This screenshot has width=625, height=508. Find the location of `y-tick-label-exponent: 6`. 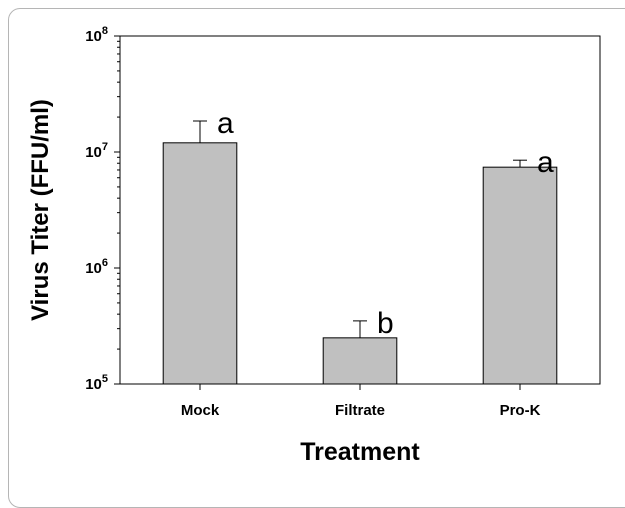

y-tick-label-exponent: 6 is located at coordinates (105, 263).